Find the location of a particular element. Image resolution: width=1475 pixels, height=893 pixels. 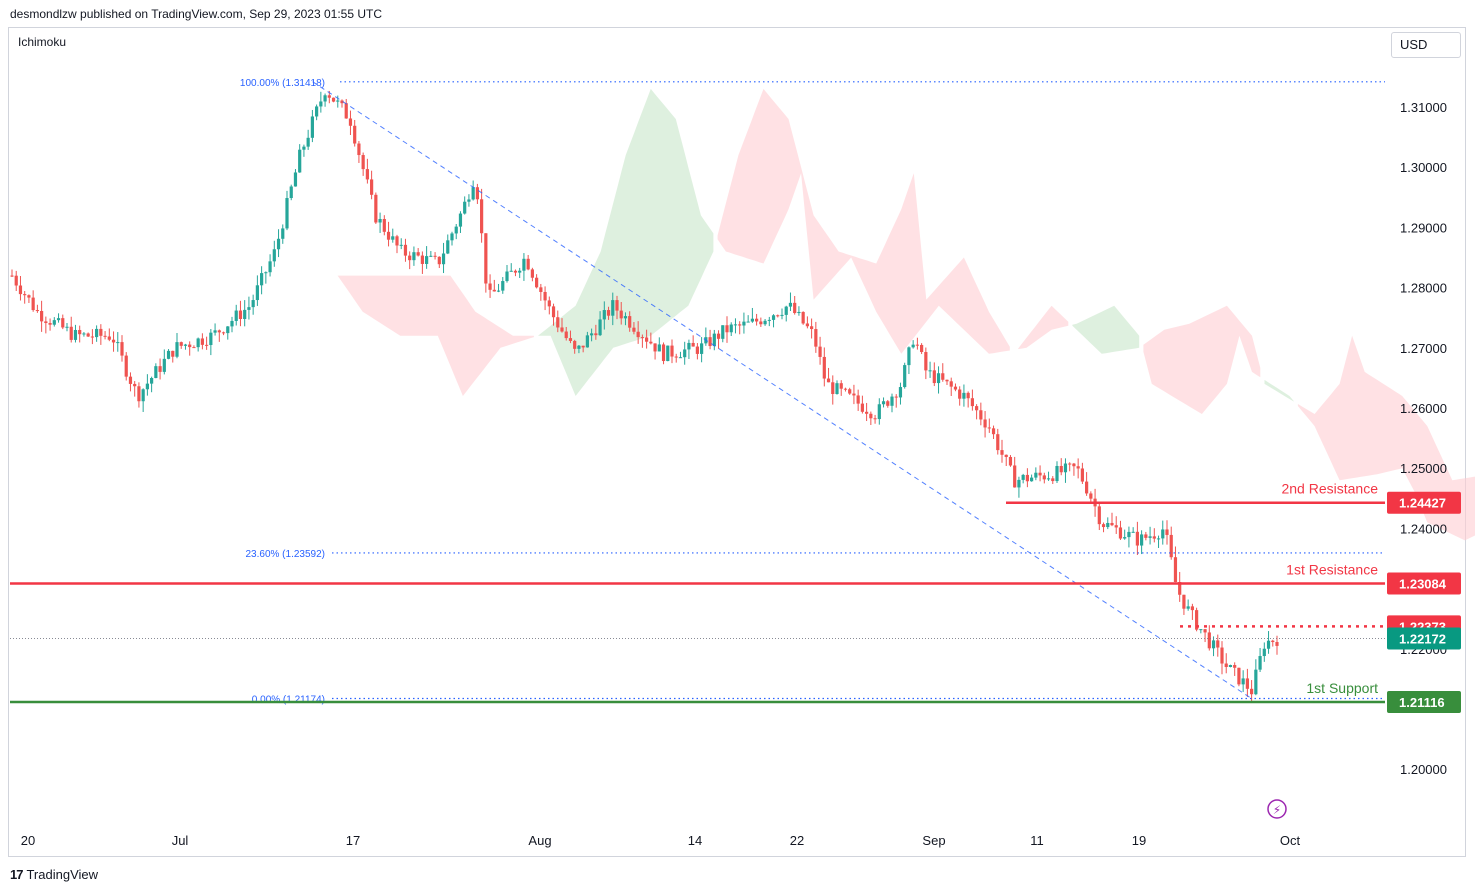

fib-level-label: 100.00% (1.31418) is located at coordinates (282, 83).